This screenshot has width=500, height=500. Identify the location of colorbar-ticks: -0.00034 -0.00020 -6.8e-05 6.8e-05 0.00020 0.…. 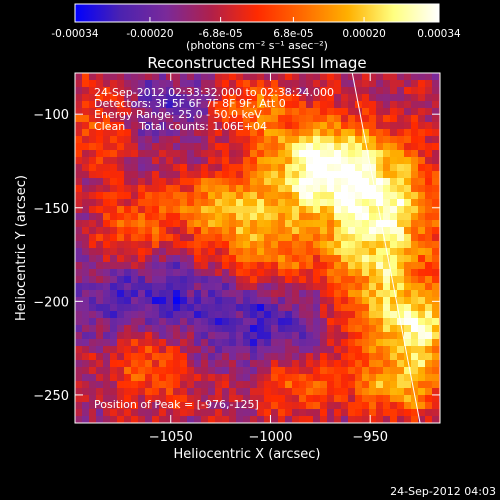
(256, 28).